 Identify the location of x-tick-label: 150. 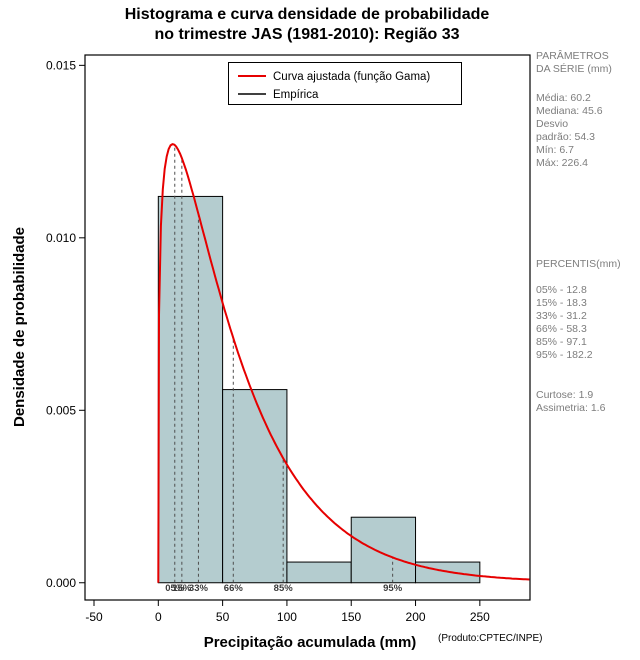
(351, 617).